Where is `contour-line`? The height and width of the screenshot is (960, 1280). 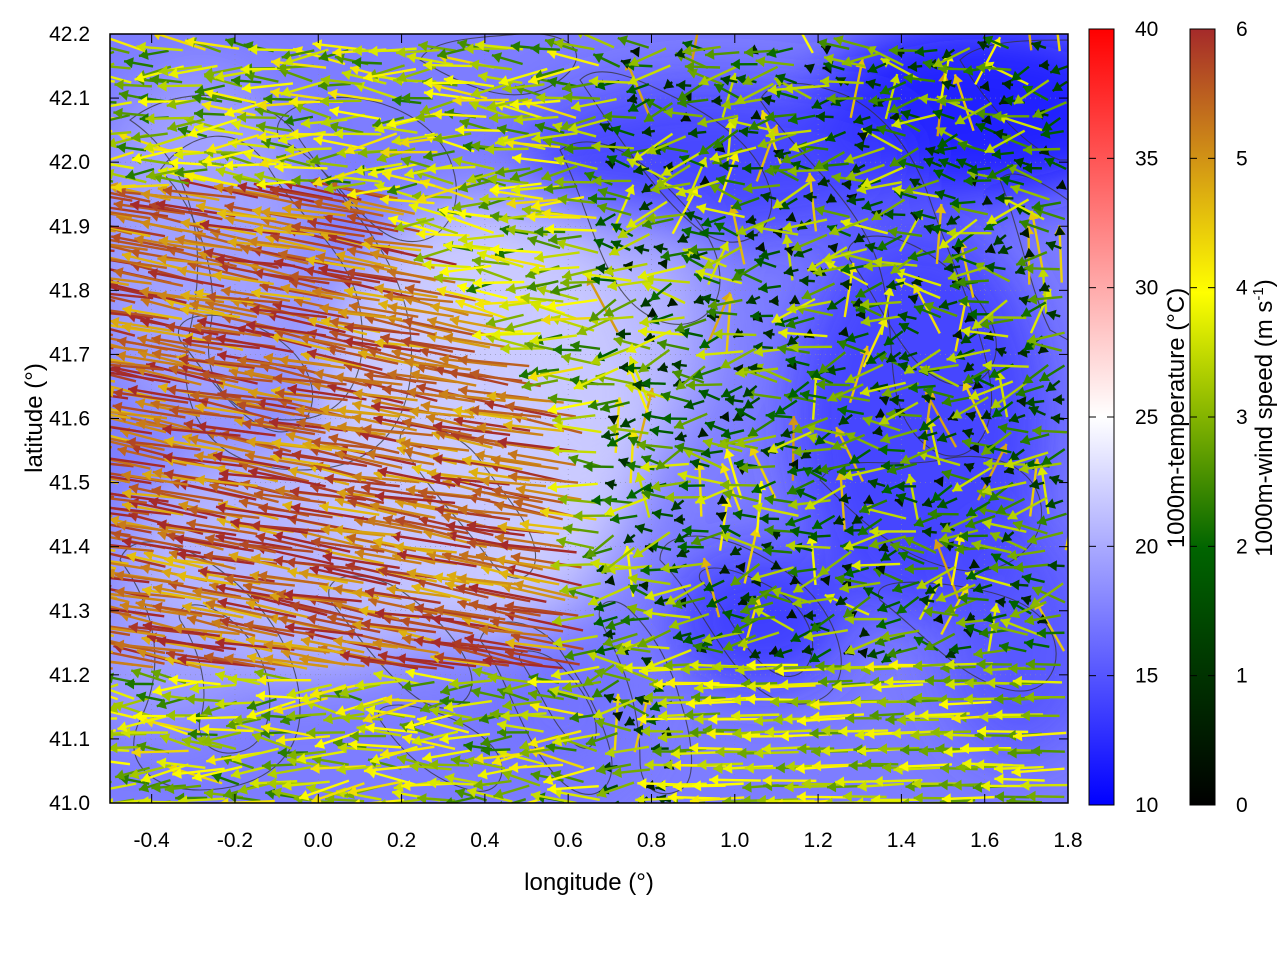 contour-line is located at coordinates (558, 699).